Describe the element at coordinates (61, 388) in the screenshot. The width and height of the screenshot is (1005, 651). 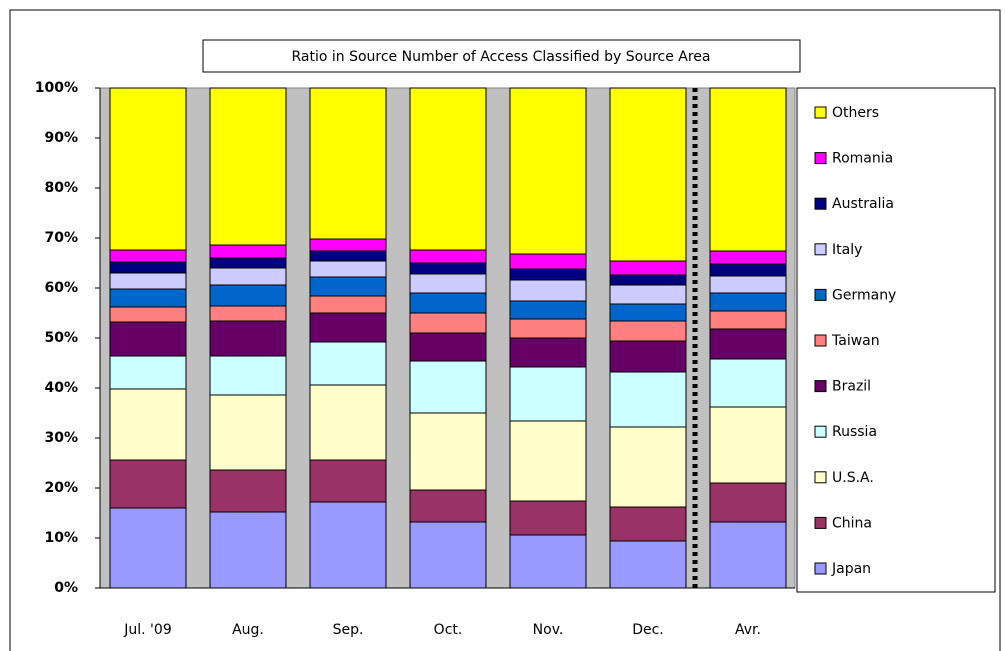
I see `y-tick-label: 40%` at that location.